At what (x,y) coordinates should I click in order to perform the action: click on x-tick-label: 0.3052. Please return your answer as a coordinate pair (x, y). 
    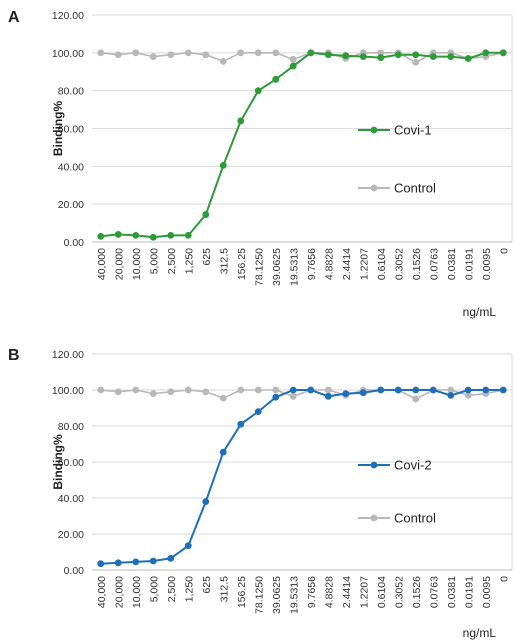
    Looking at the image, I should click on (399, 264).